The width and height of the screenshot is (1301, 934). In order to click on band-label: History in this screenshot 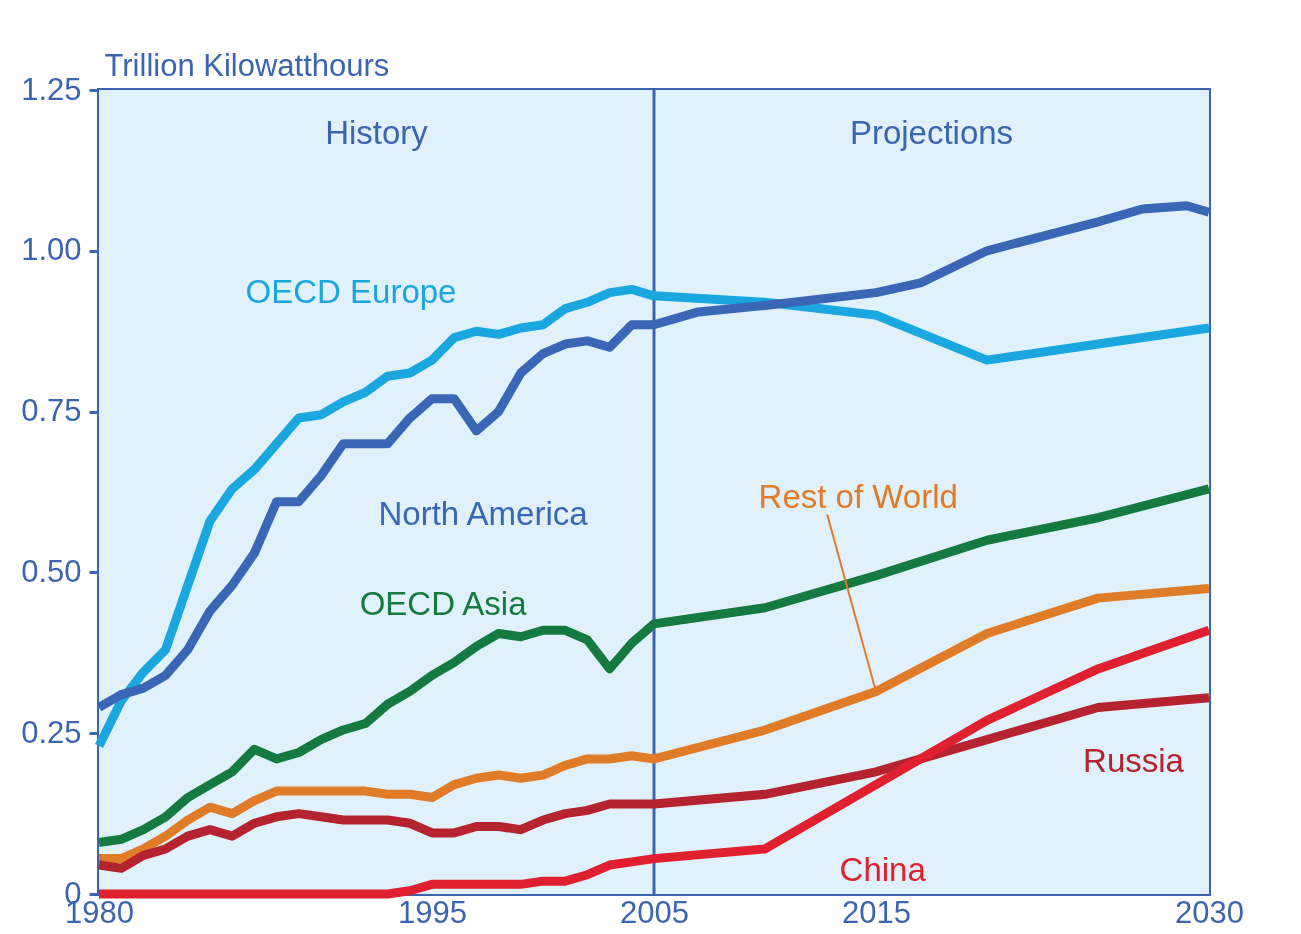, I will do `click(377, 132)`.